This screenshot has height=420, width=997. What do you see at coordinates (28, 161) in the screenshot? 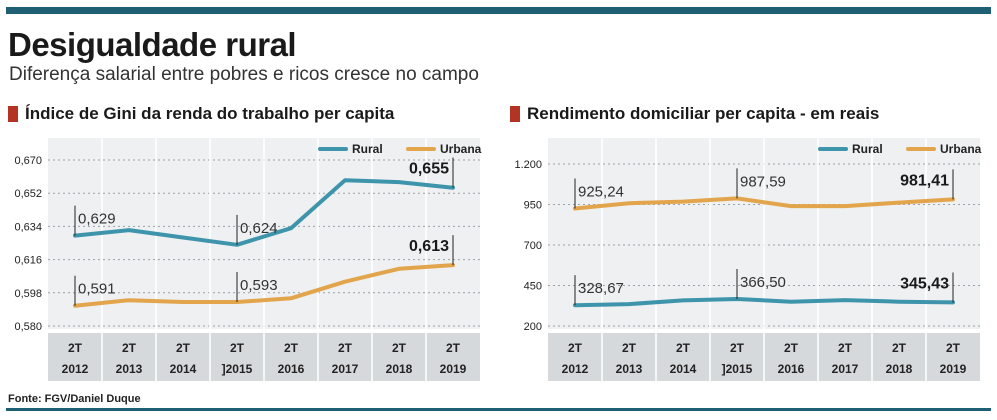
I see `y-tick-label: 0,670` at bounding box center [28, 161].